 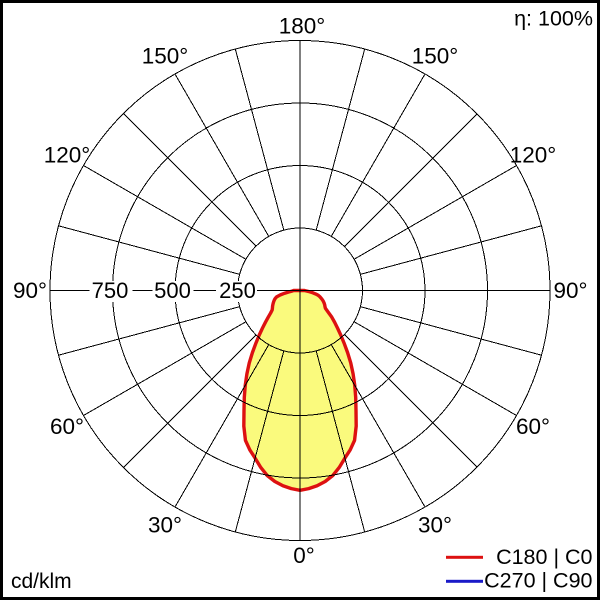 What do you see at coordinates (237, 290) in the screenshot?
I see `svg-text: 250` at bounding box center [237, 290].